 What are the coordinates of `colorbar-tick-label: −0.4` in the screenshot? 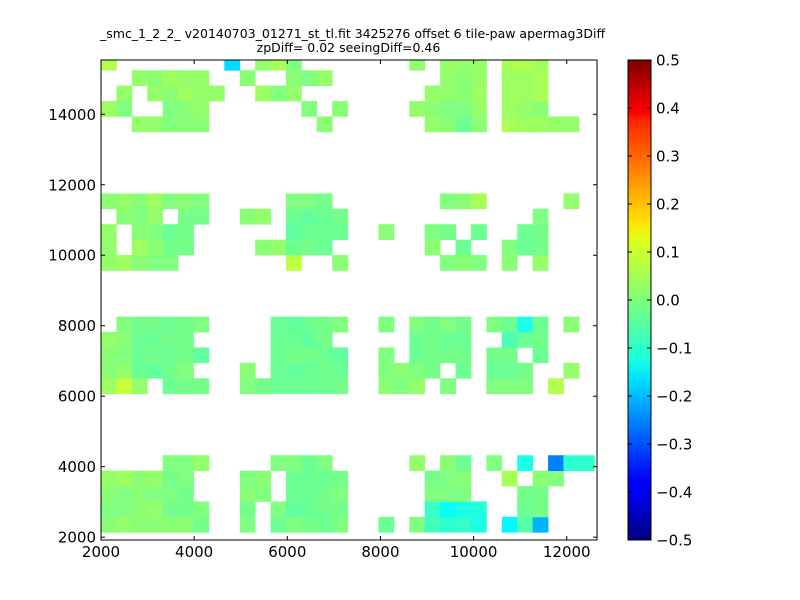 It's located at (674, 493).